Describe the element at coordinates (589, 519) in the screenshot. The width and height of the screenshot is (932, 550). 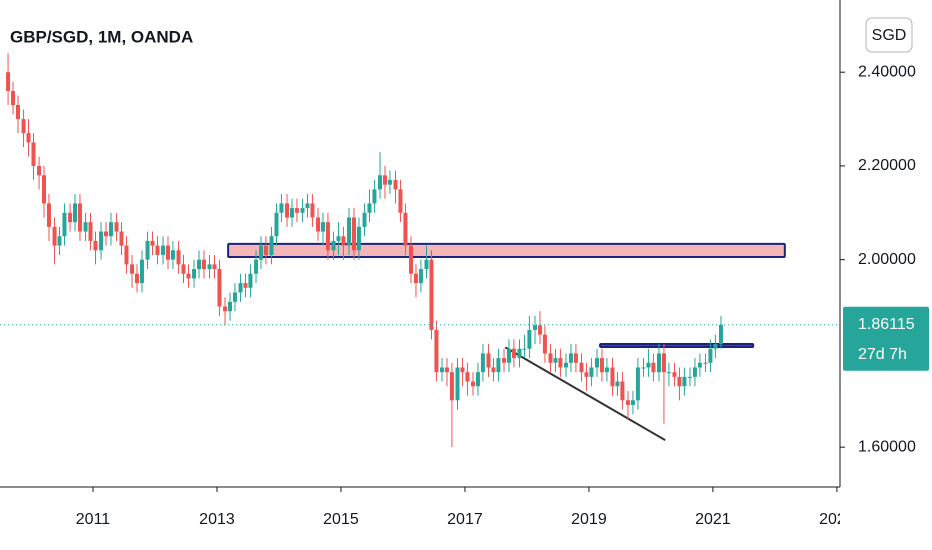
I see `x-tick-label: 2019` at that location.